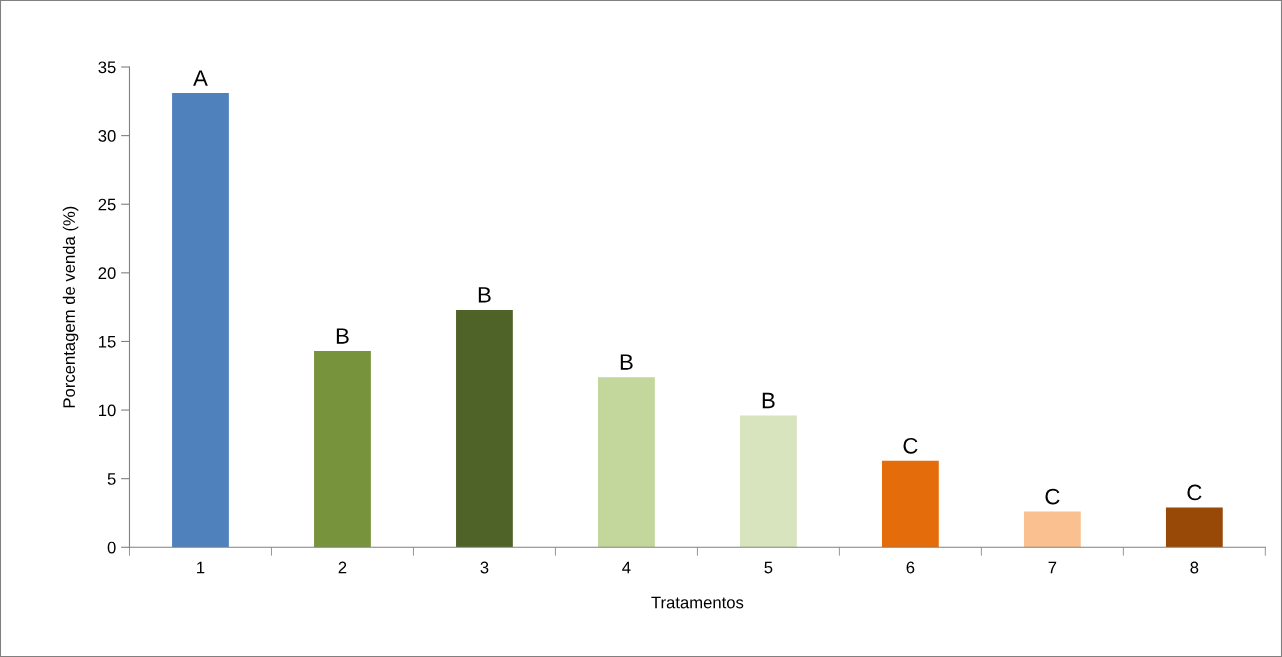  What do you see at coordinates (1194, 567) in the screenshot?
I see `x-tick-label: 8` at bounding box center [1194, 567].